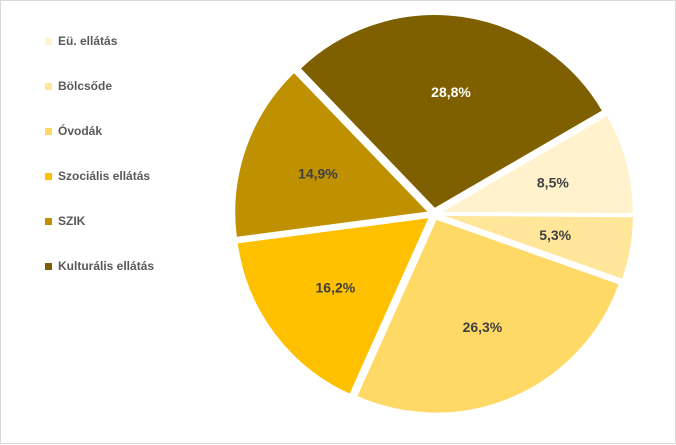 Image resolution: width=676 pixels, height=445 pixels. What do you see at coordinates (106, 266) in the screenshot?
I see `legend-label: Kulturális ellátás` at bounding box center [106, 266].